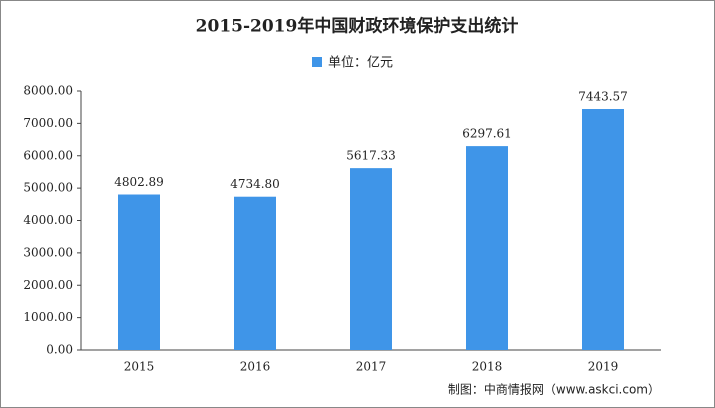  I want to click on value-label: 4734.80, so click(255, 184).